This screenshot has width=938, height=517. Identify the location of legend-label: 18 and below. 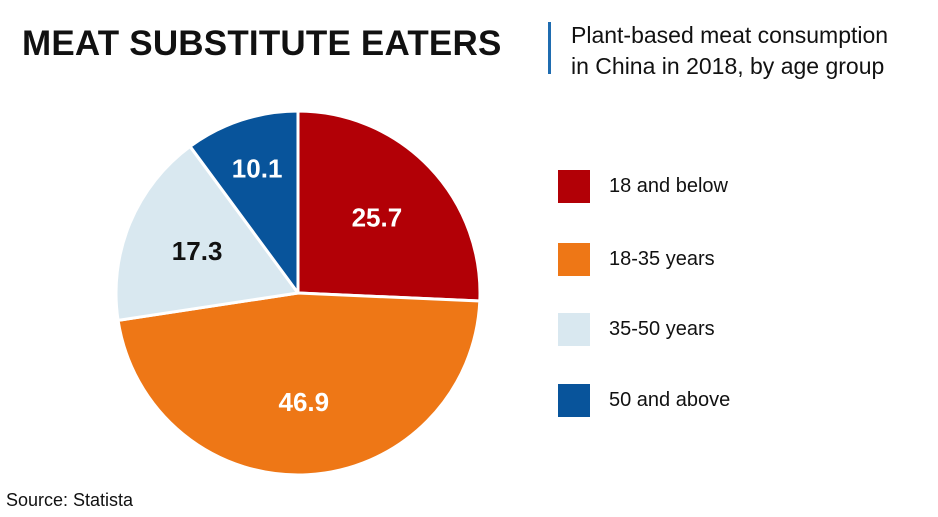
(668, 186).